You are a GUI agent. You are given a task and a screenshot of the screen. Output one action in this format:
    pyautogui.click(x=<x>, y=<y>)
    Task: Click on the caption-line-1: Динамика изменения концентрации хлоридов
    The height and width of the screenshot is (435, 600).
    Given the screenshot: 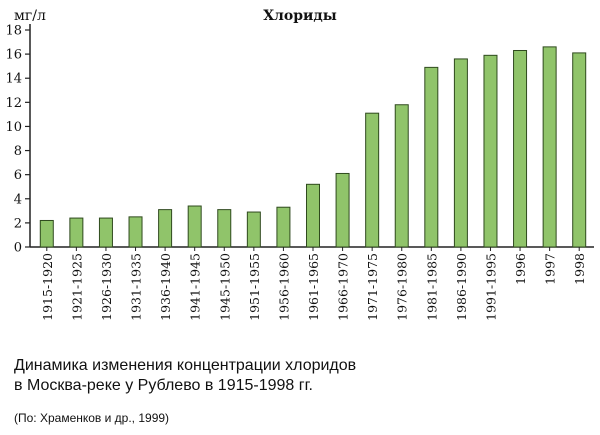 What is the action you would take?
    pyautogui.click(x=185, y=365)
    